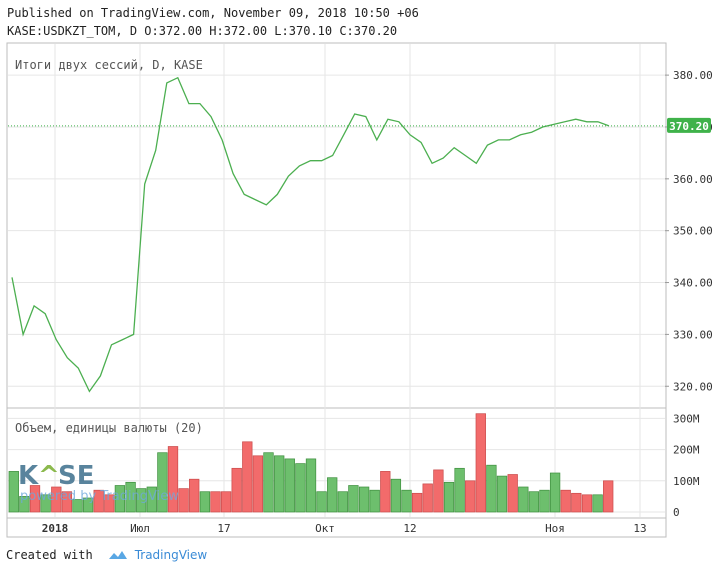  I want to click on svg-text: 370.20, so click(689, 126).